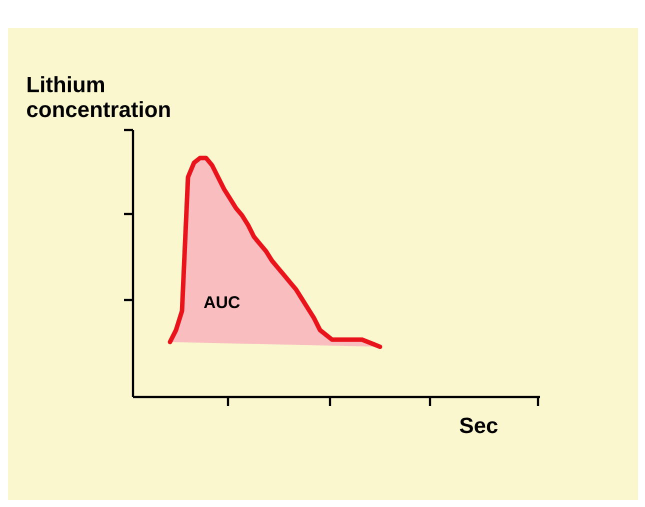 The height and width of the screenshot is (507, 645). Describe the element at coordinates (98, 97) in the screenshot. I see `y-axis-title: Lithium concentration` at that location.